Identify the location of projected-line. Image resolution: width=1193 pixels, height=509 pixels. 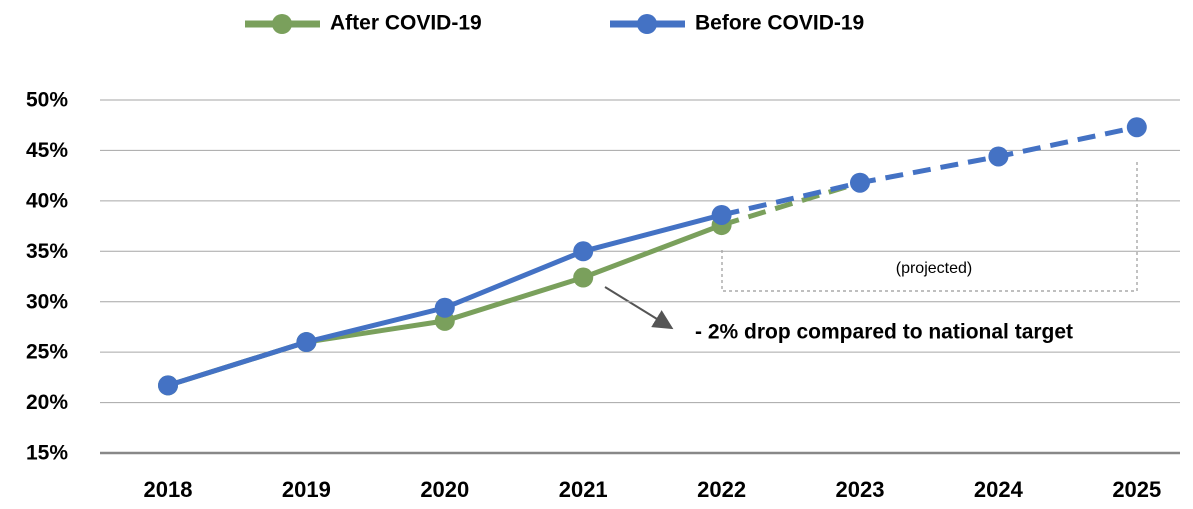
(929, 171).